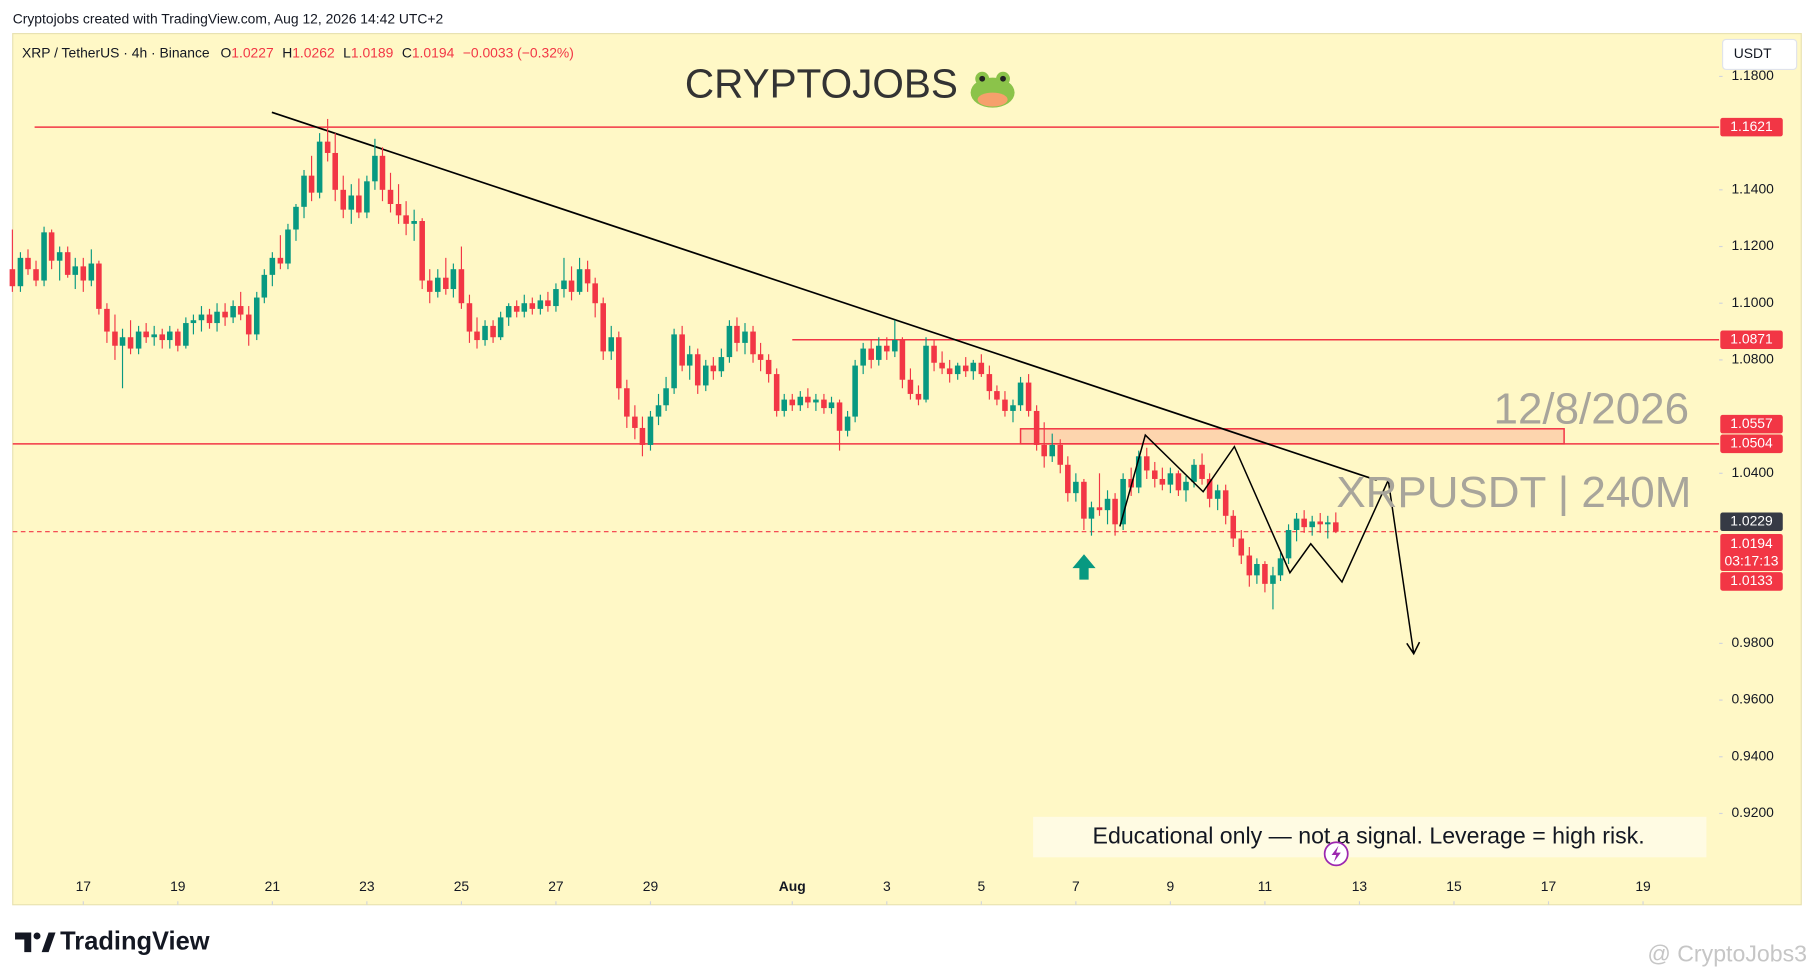 This screenshot has height=980, width=1814. Describe the element at coordinates (1751, 581) in the screenshot. I see `marker-label-box` at that location.